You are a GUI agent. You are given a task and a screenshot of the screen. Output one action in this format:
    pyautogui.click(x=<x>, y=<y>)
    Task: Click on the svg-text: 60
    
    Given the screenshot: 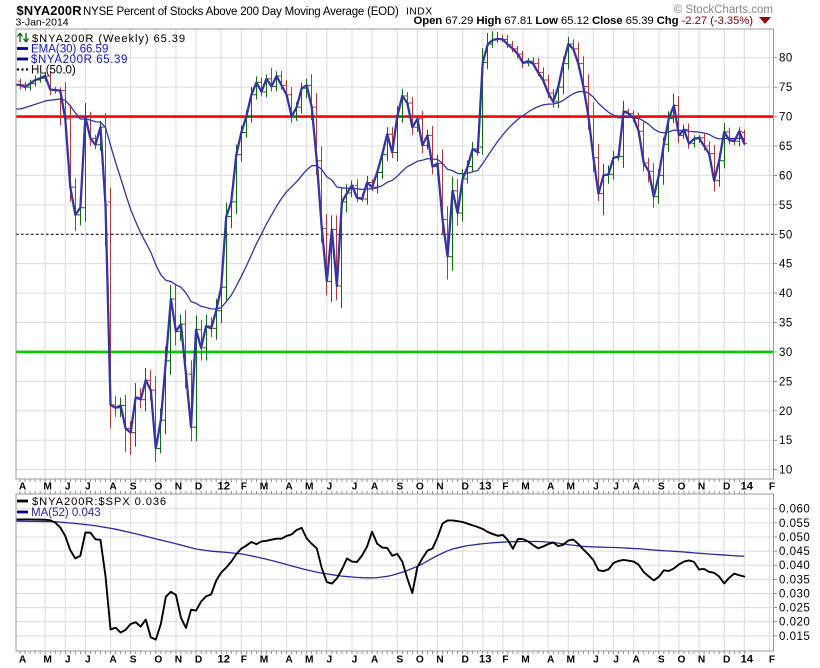 What is the action you would take?
    pyautogui.click(x=786, y=176)
    